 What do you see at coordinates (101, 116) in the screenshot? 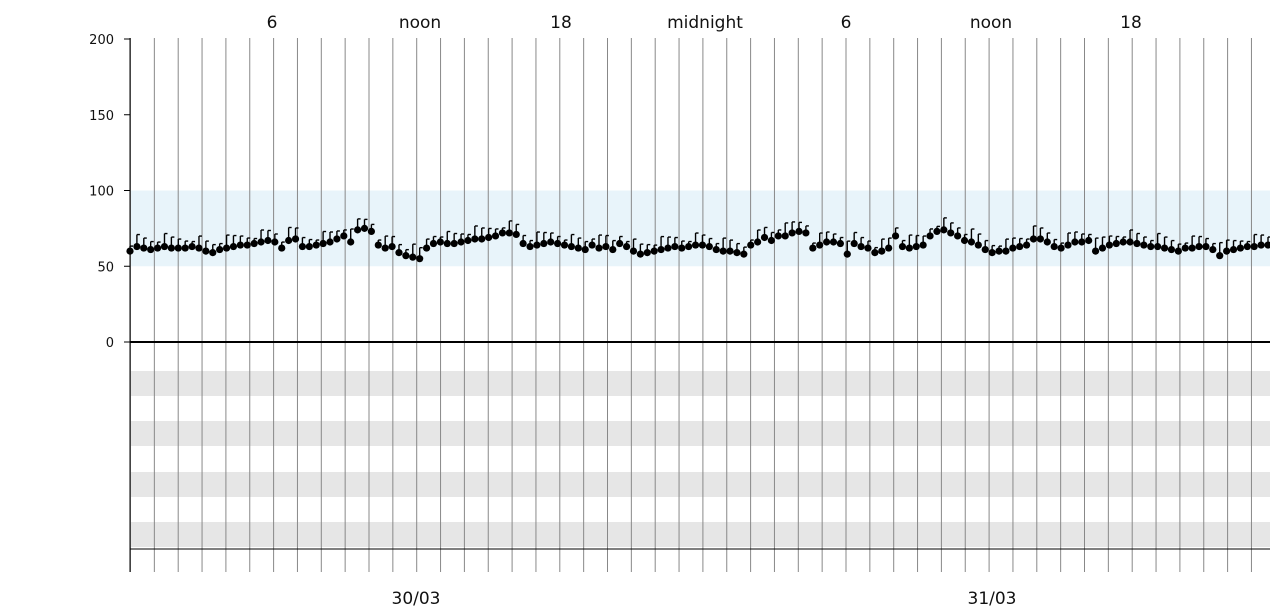
I see `y-tick-label: 150` at bounding box center [101, 116].